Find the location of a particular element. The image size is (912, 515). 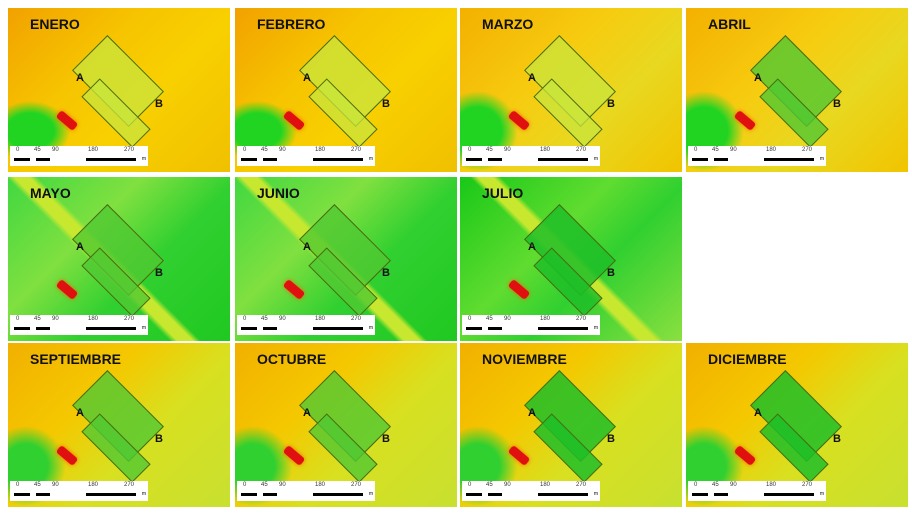

map-panel-noviembre: NOVIEMBRE A B 0 45 90 180 270 m is located at coordinates (571, 425).